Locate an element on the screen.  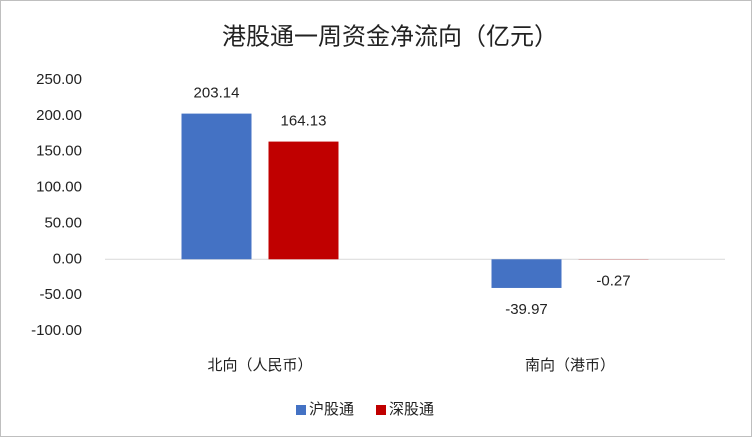
value-label: -39.97 is located at coordinates (526, 309).